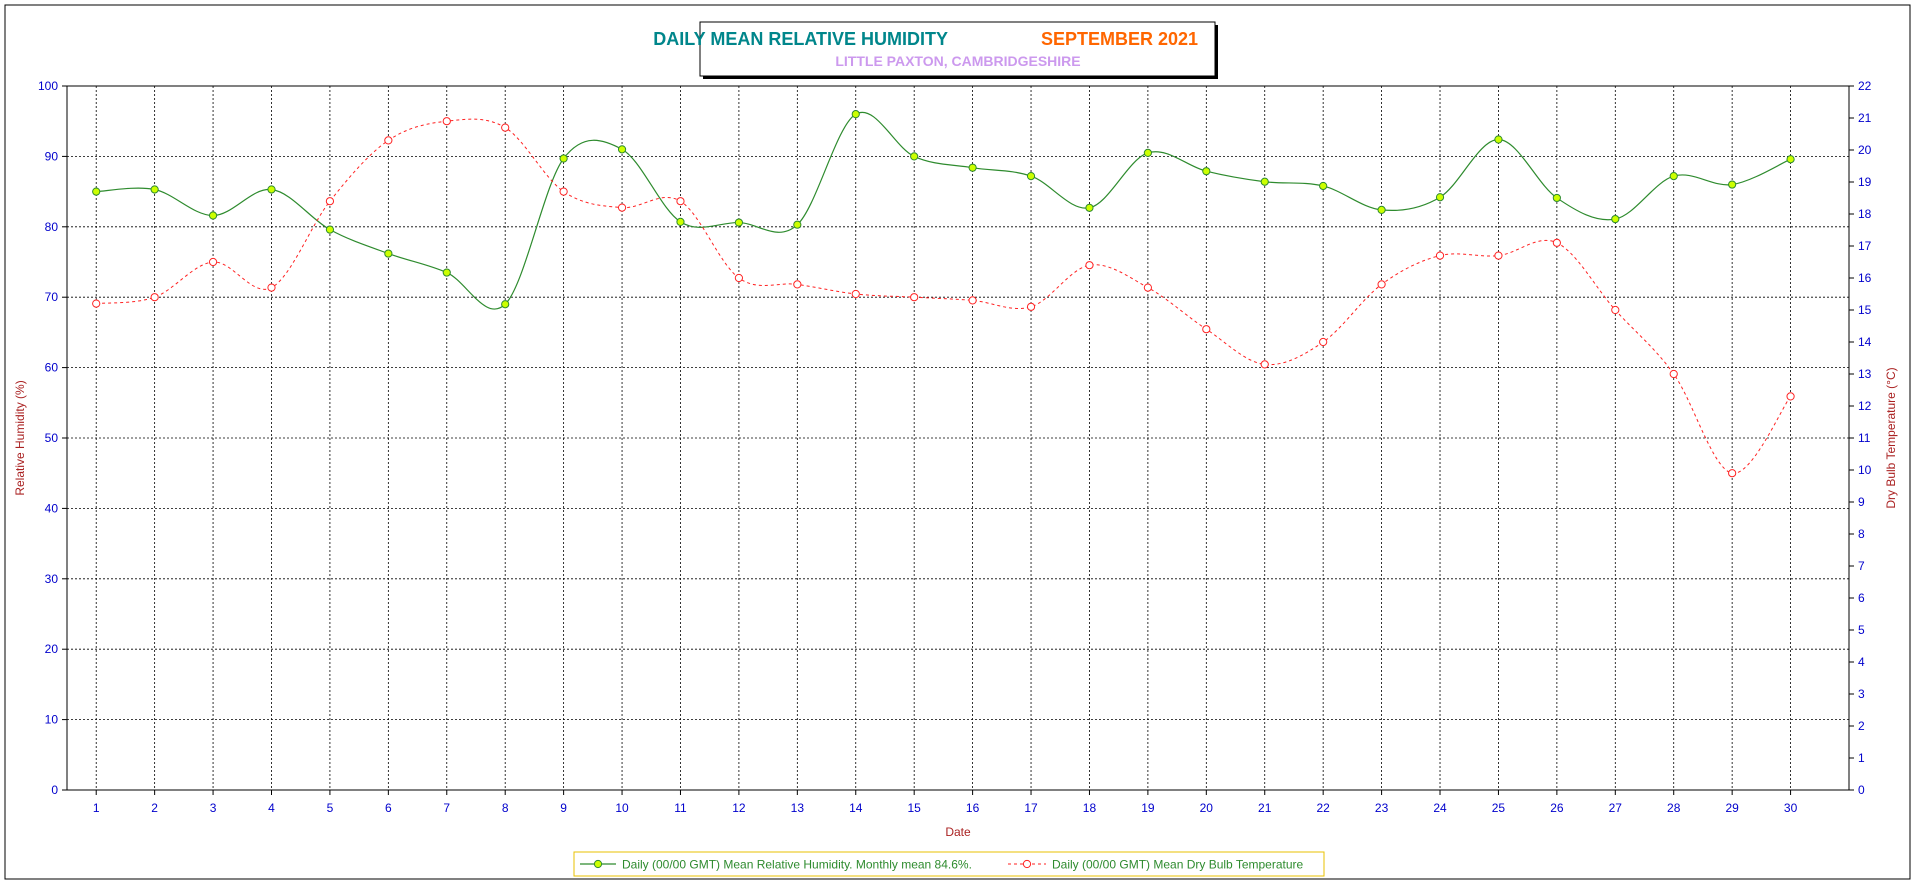 The width and height of the screenshot is (1916, 889). Describe the element at coordinates (957, 49) in the screenshot. I see `title-box` at that location.